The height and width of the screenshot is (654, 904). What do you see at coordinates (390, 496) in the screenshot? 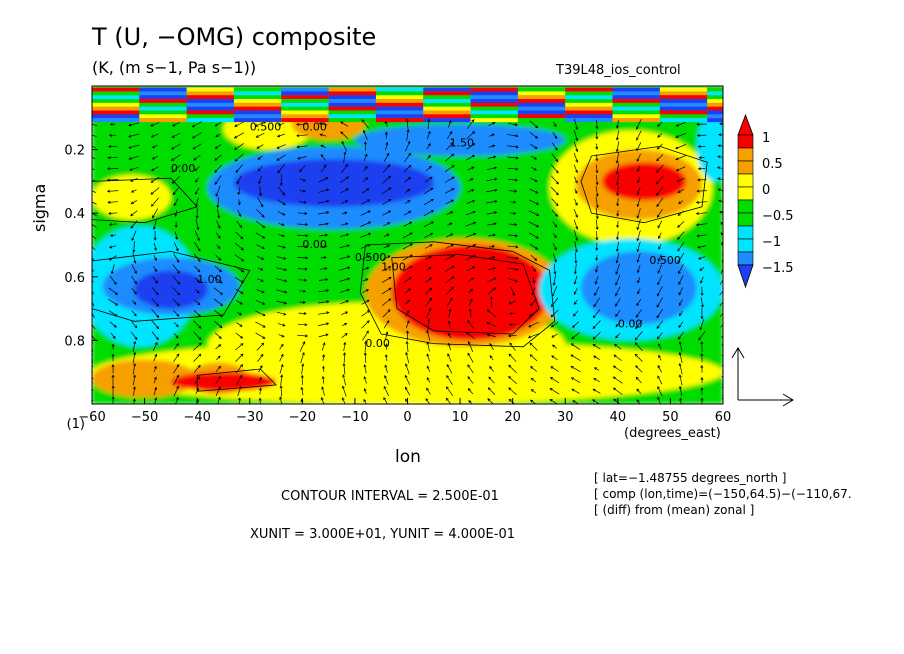
I see `contour-interval: CONTOUR INTERVAL = 2.500E-01` at bounding box center [390, 496].